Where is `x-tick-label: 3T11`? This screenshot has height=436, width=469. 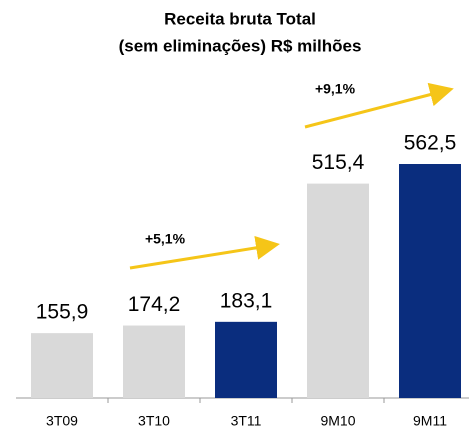
x-tick-label: 3T11 is located at coordinates (246, 421).